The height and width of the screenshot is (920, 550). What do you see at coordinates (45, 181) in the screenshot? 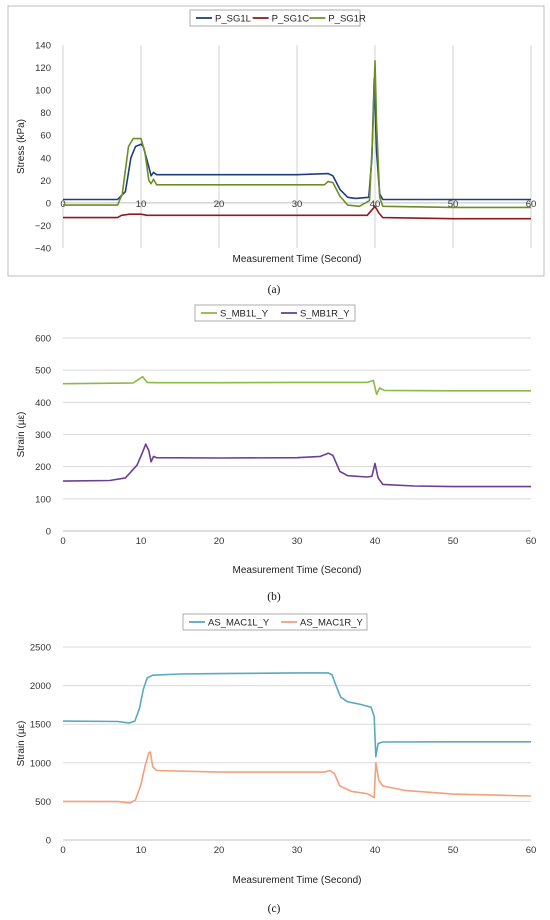
I see `y-tick-label: 20` at bounding box center [45, 181].